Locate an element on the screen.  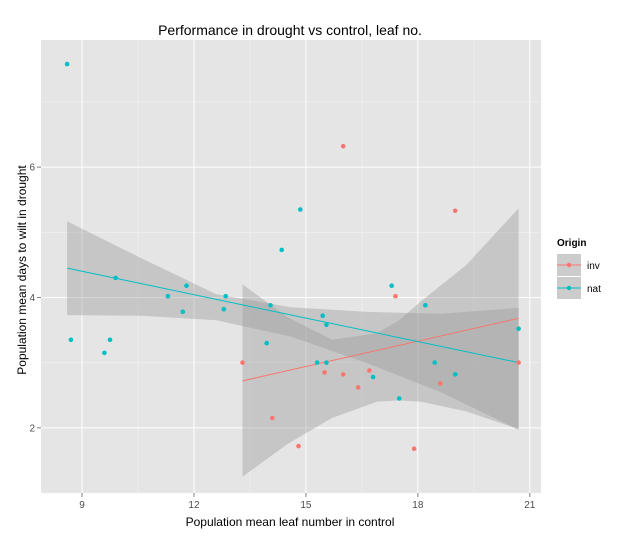
legend-entry-inv: inv is located at coordinates (578, 265).